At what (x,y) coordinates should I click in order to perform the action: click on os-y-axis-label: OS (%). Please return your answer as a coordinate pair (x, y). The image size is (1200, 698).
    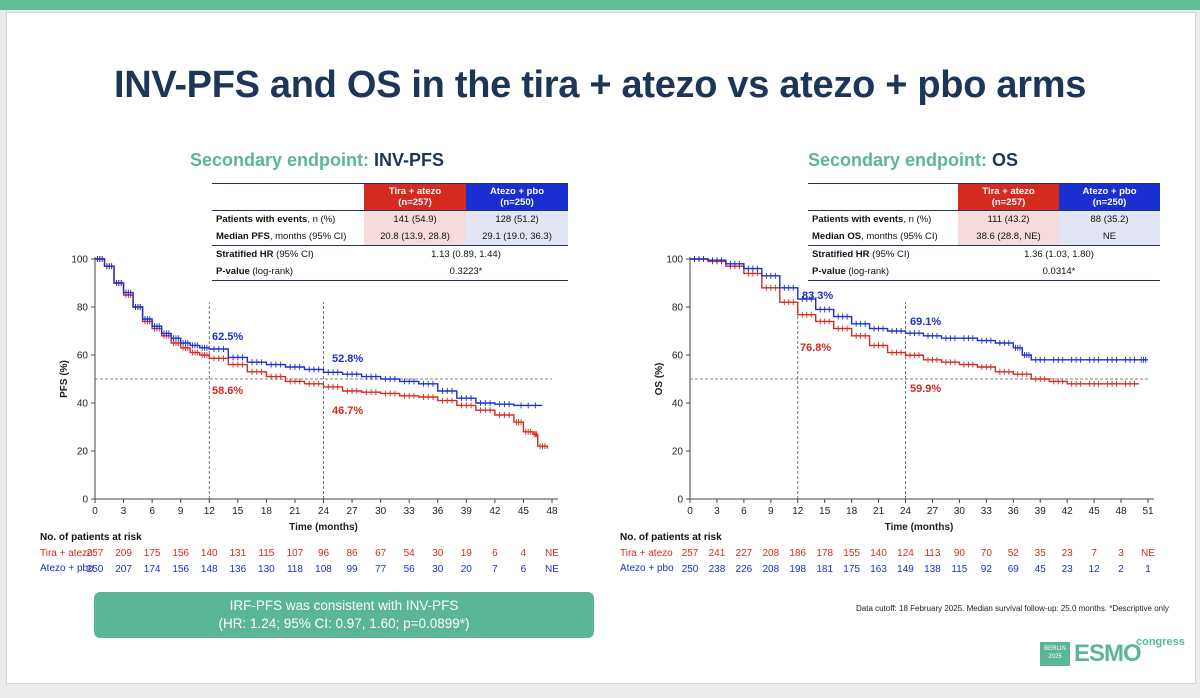
    Looking at the image, I should click on (659, 379).